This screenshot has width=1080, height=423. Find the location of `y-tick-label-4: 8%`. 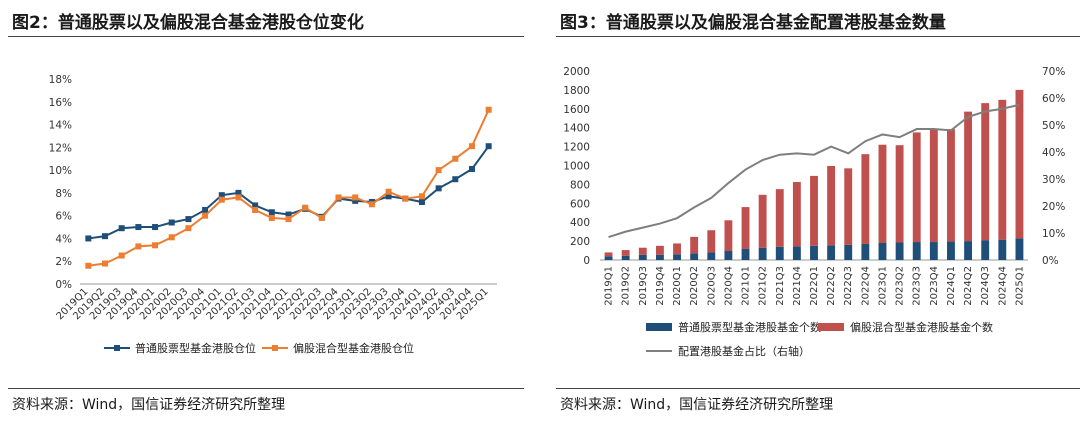

y-tick-label-4: 8% is located at coordinates (63, 194).